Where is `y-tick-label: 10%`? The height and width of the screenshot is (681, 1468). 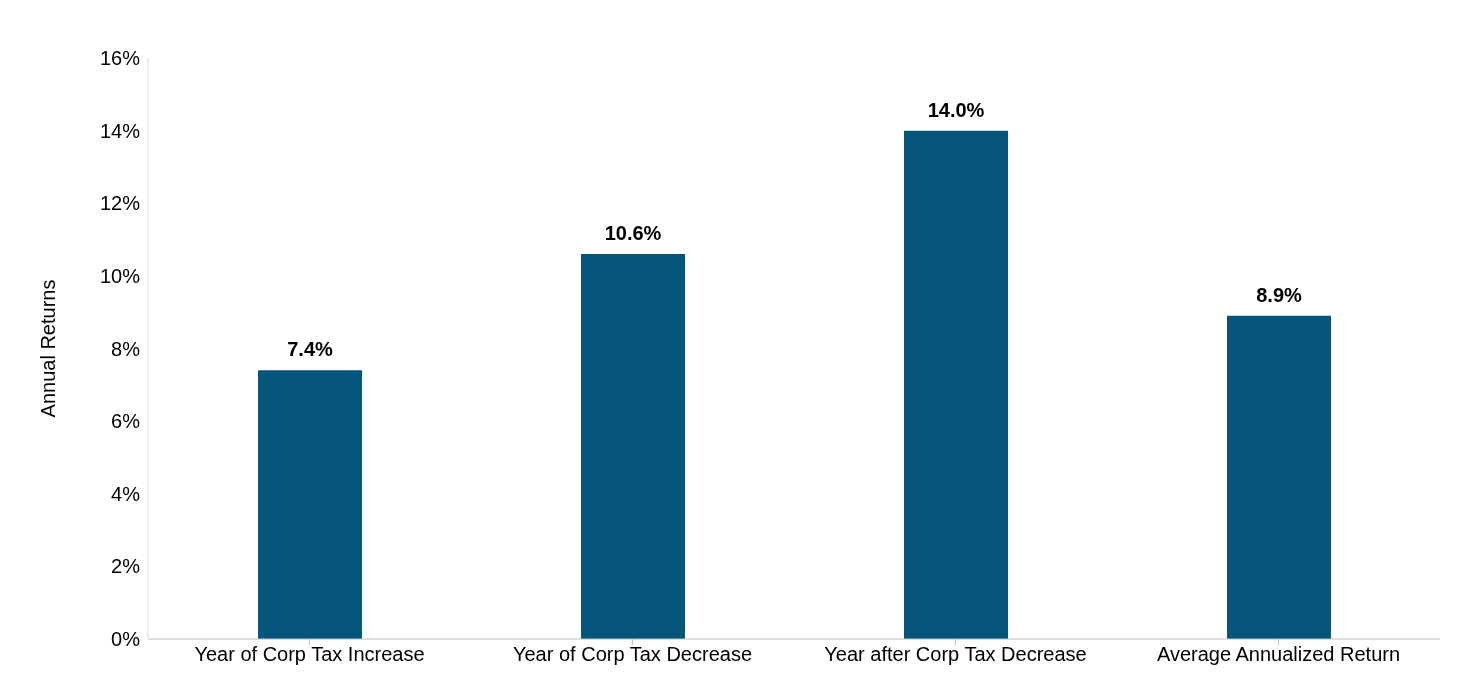
y-tick-label: 10% is located at coordinates (120, 275).